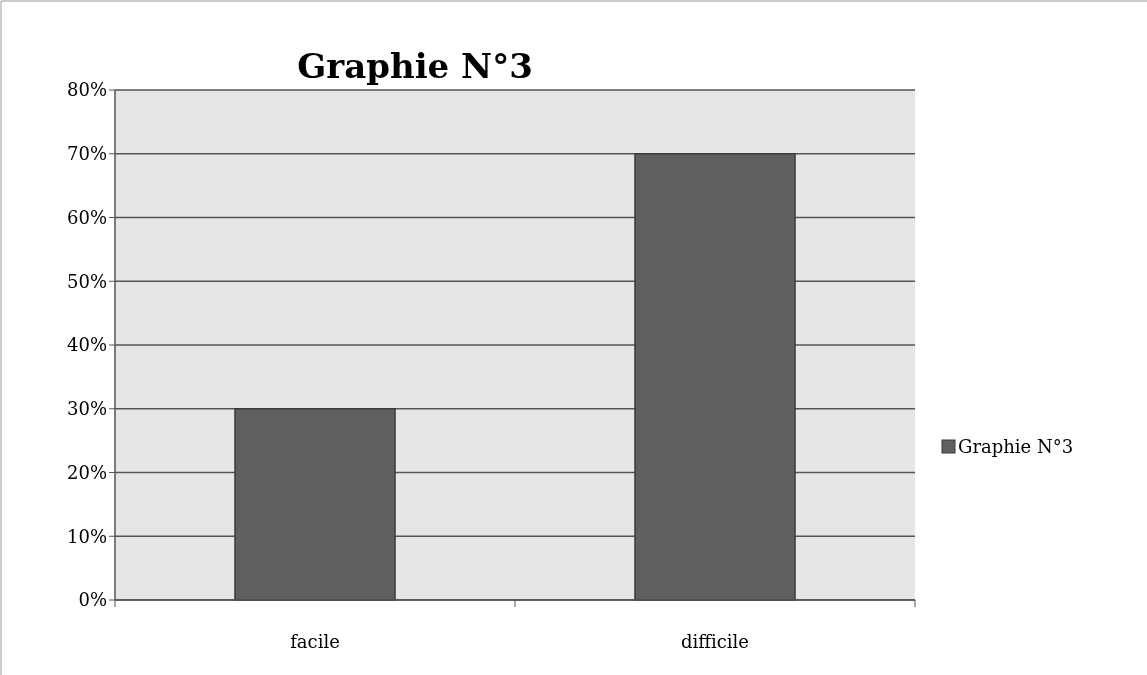  I want to click on y-tick-label: 20%, so click(86, 472).